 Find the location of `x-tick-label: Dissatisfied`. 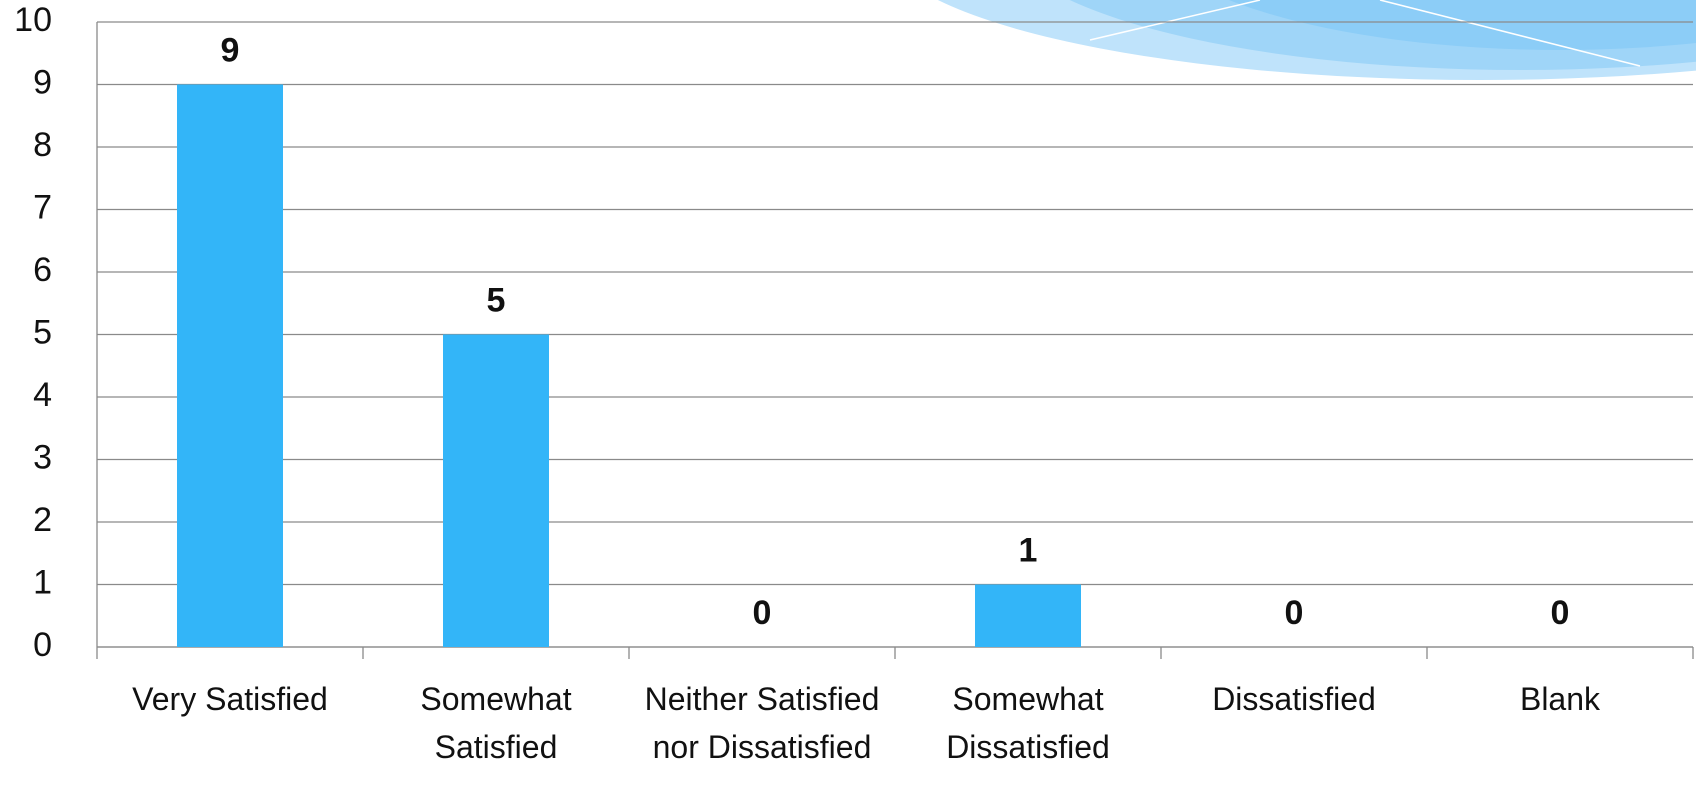

x-tick-label: Dissatisfied is located at coordinates (1294, 699).